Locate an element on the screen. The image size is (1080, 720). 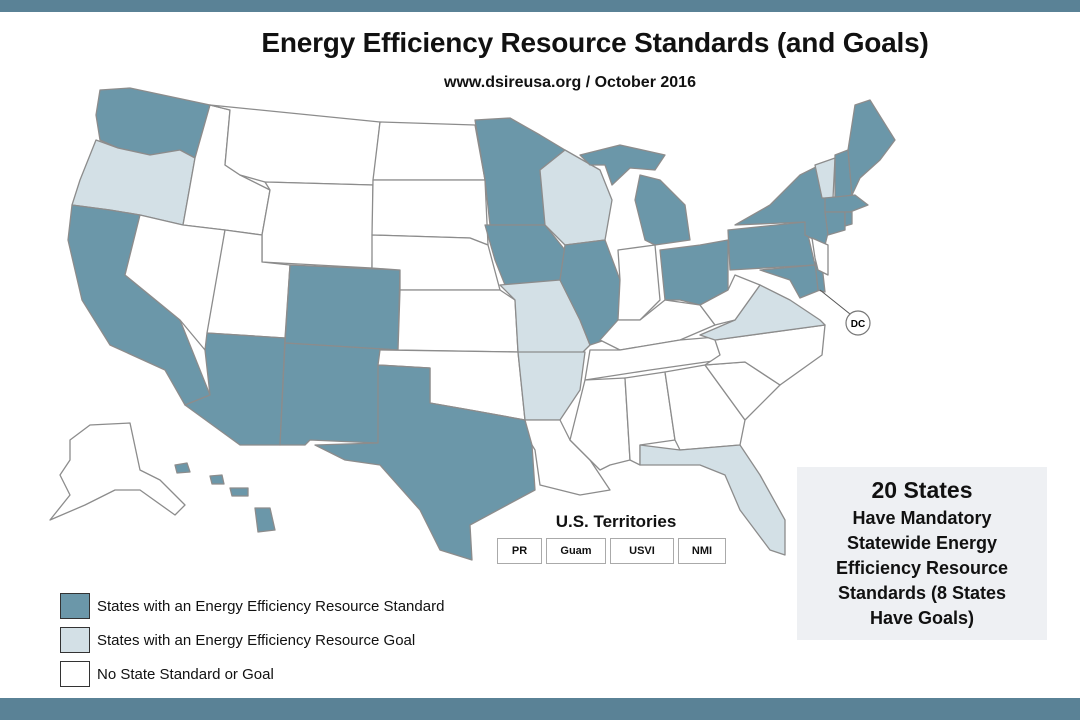
state-tx is located at coordinates (425, 462).